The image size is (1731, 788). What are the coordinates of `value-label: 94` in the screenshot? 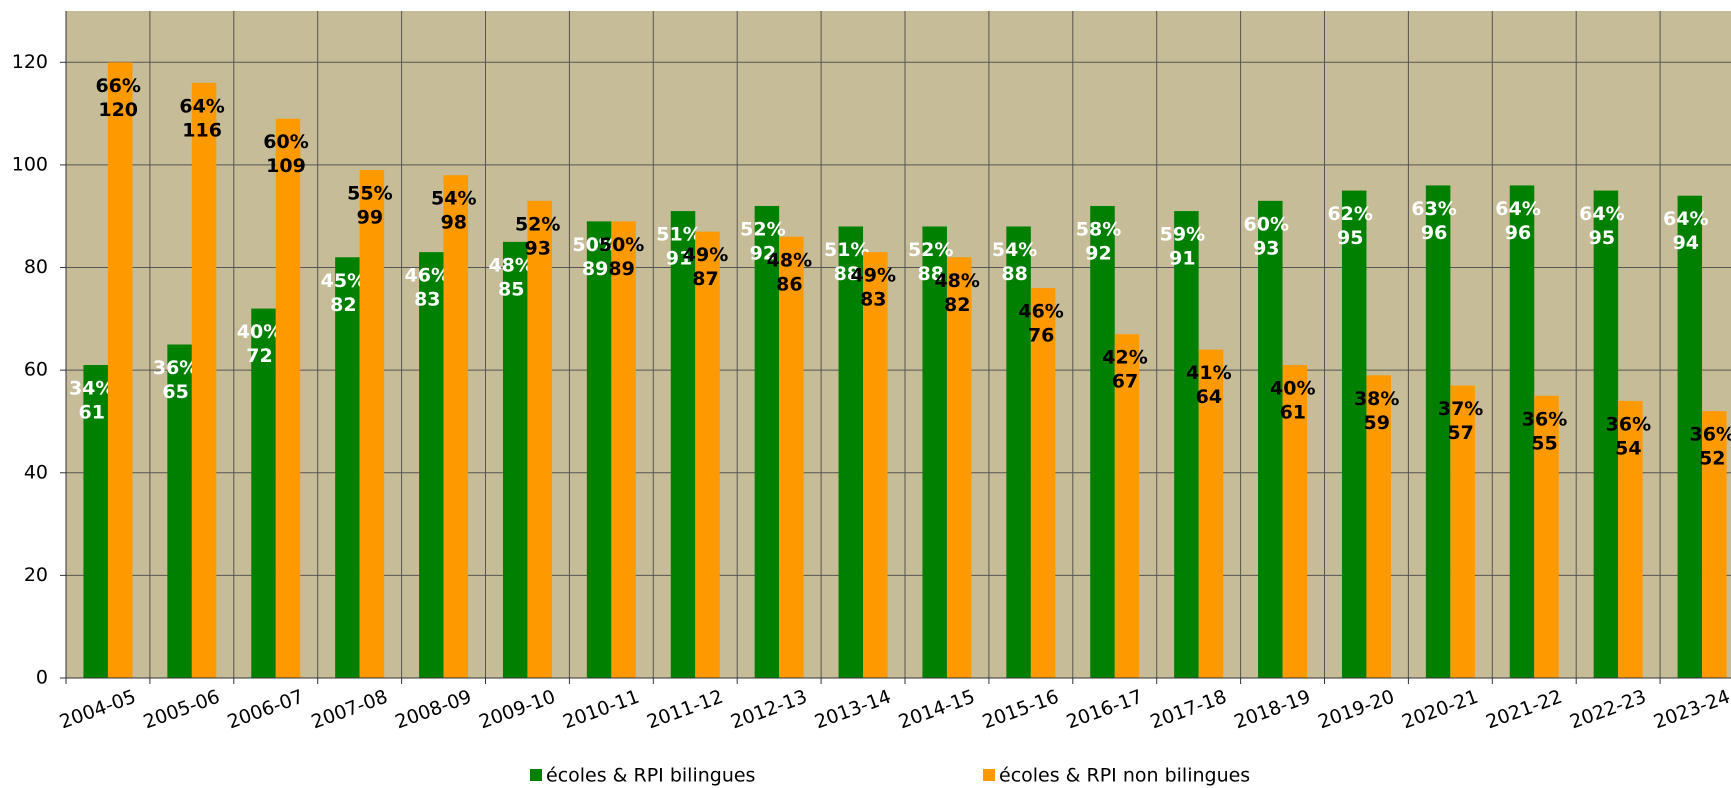 It's located at (1686, 243).